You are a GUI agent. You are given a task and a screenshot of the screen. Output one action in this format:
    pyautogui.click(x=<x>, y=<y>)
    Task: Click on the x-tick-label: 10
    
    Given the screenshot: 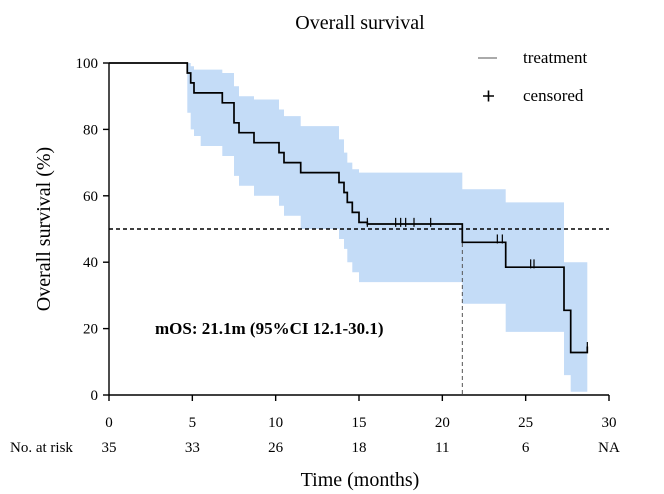 What is the action you would take?
    pyautogui.click(x=275, y=423)
    